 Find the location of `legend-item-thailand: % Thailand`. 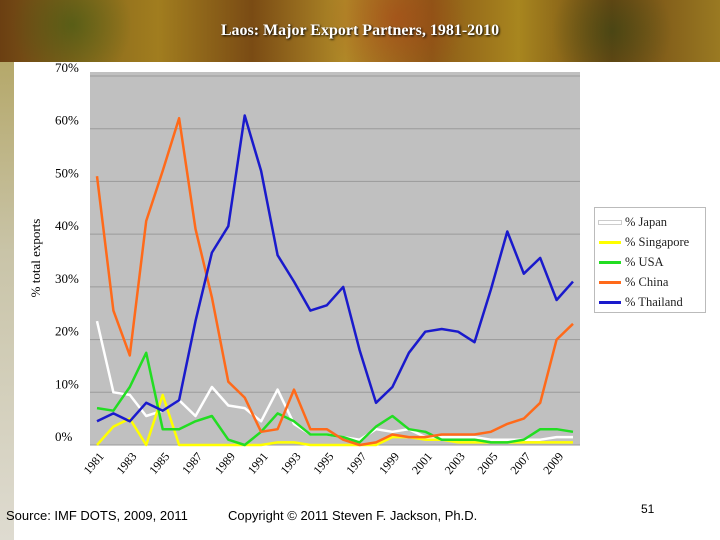

legend-item-thailand: % Thailand is located at coordinates (652, 302).